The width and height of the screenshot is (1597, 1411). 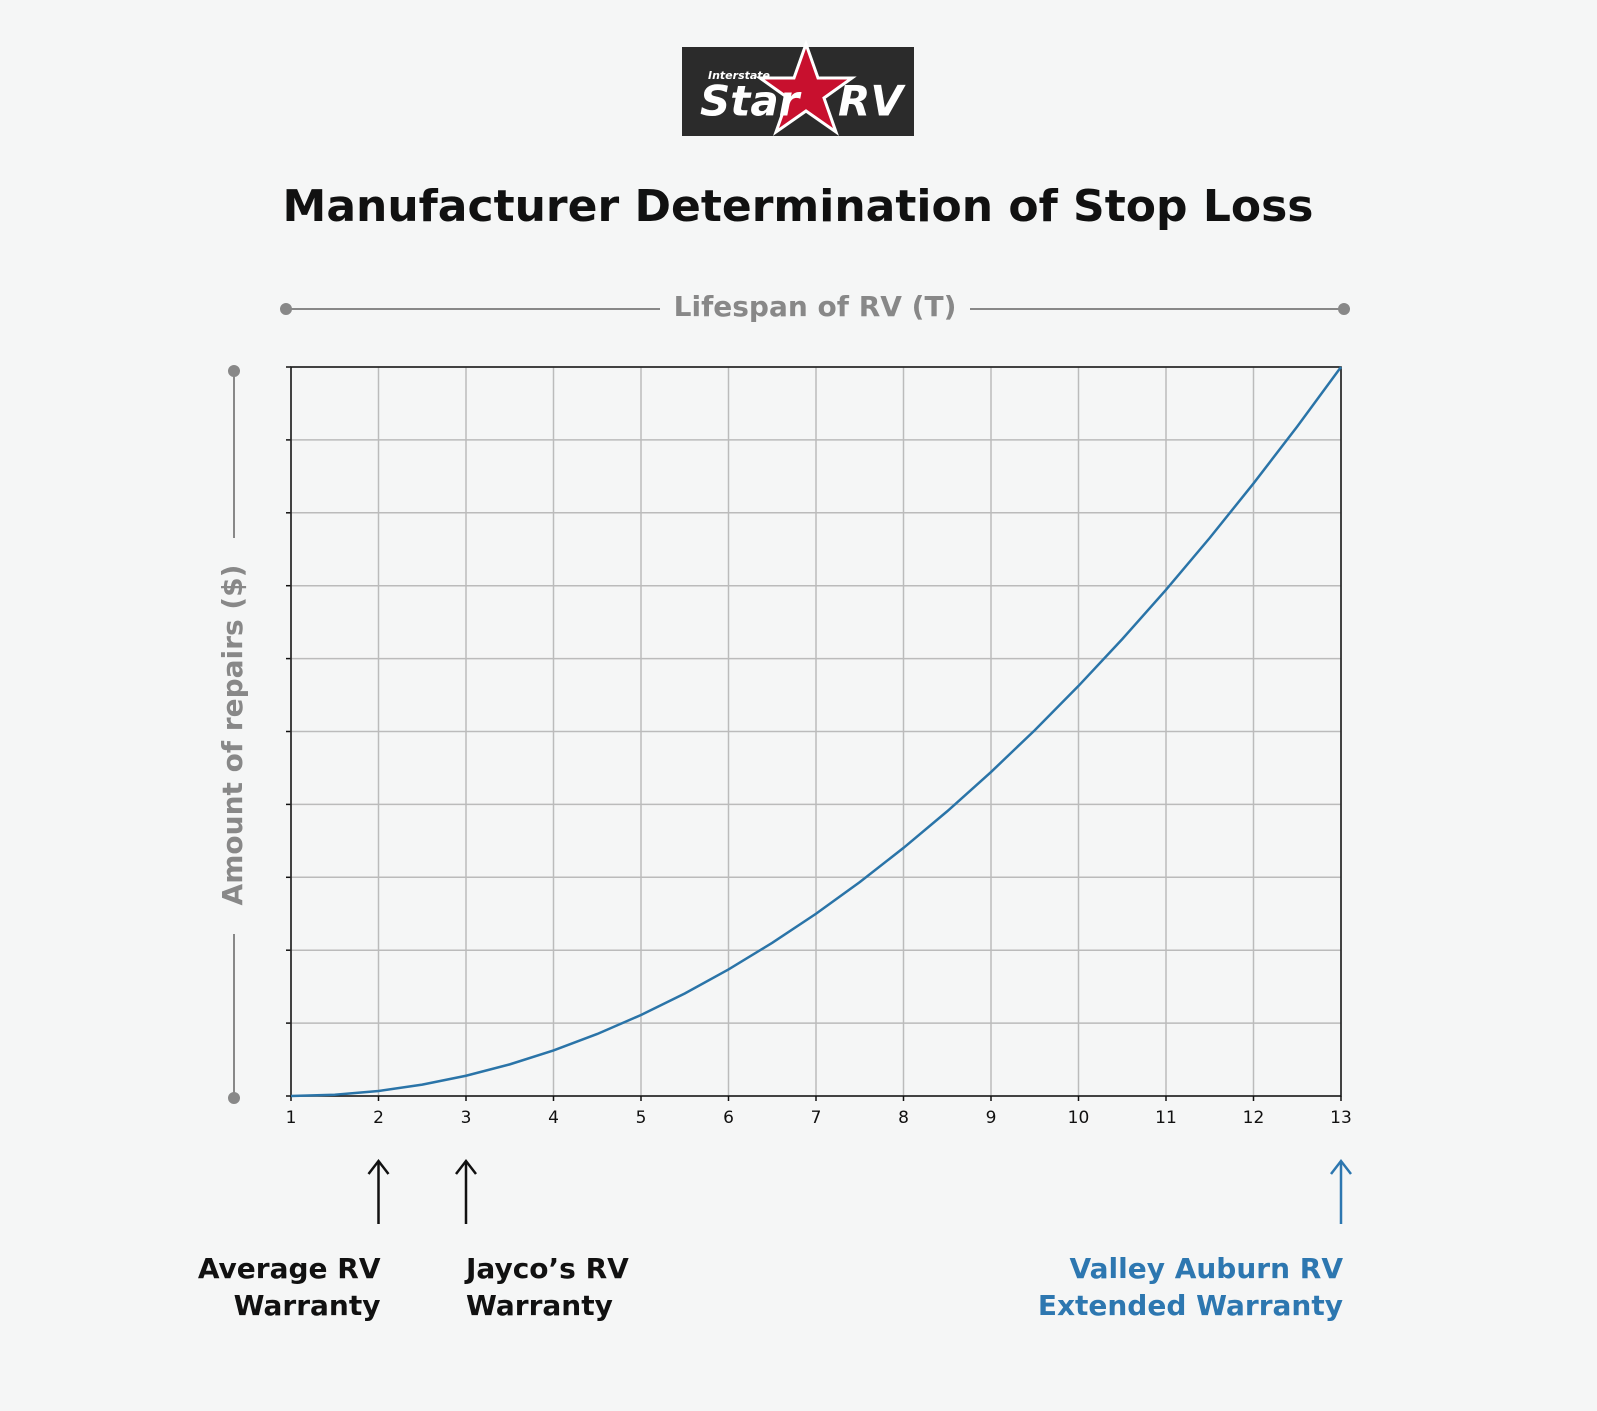 What do you see at coordinates (991, 1118) in the screenshot?
I see `x-tick-label: 9` at bounding box center [991, 1118].